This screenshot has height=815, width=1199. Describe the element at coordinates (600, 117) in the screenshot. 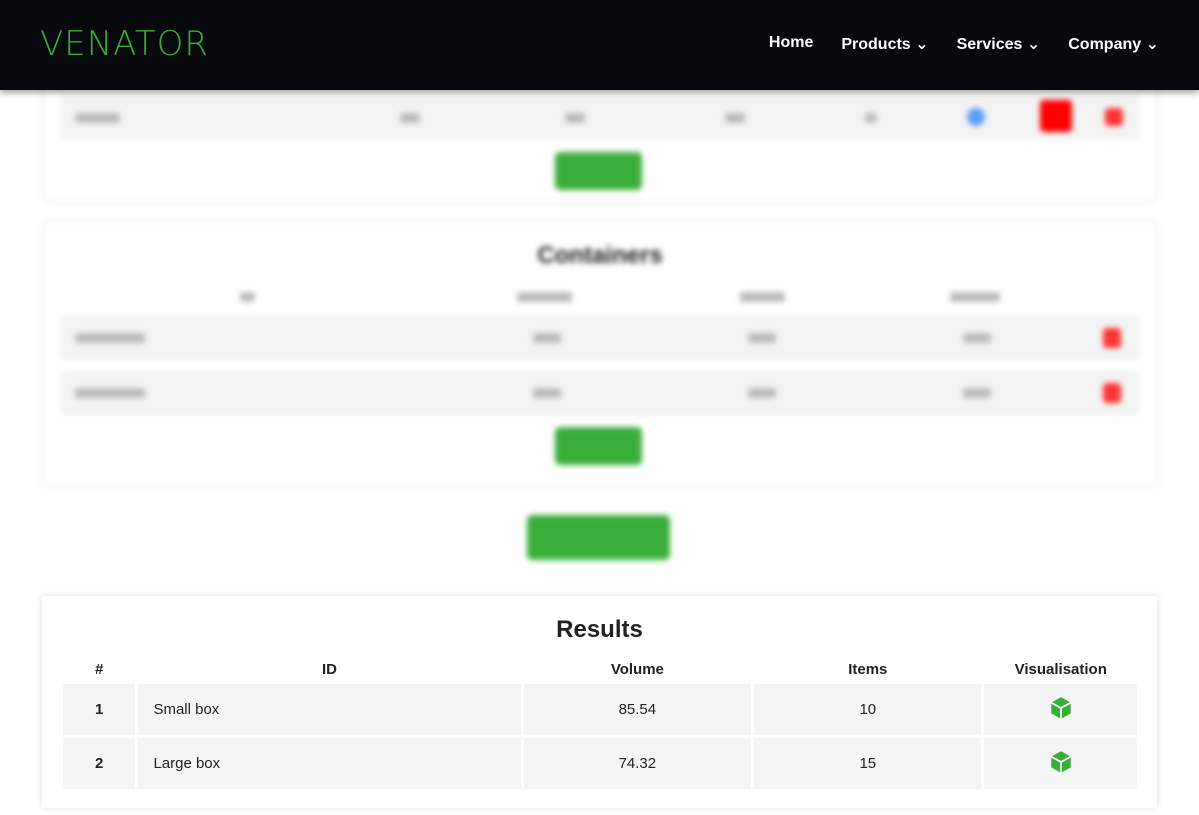

I see `item-row` at that location.